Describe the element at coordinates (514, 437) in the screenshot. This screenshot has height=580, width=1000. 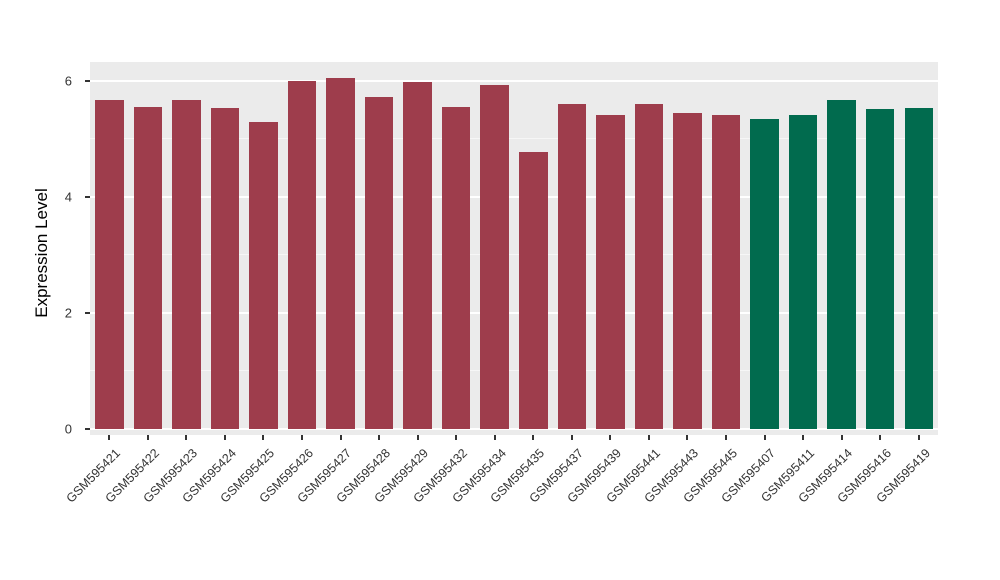
I see `x-axis-tick-marks` at that location.